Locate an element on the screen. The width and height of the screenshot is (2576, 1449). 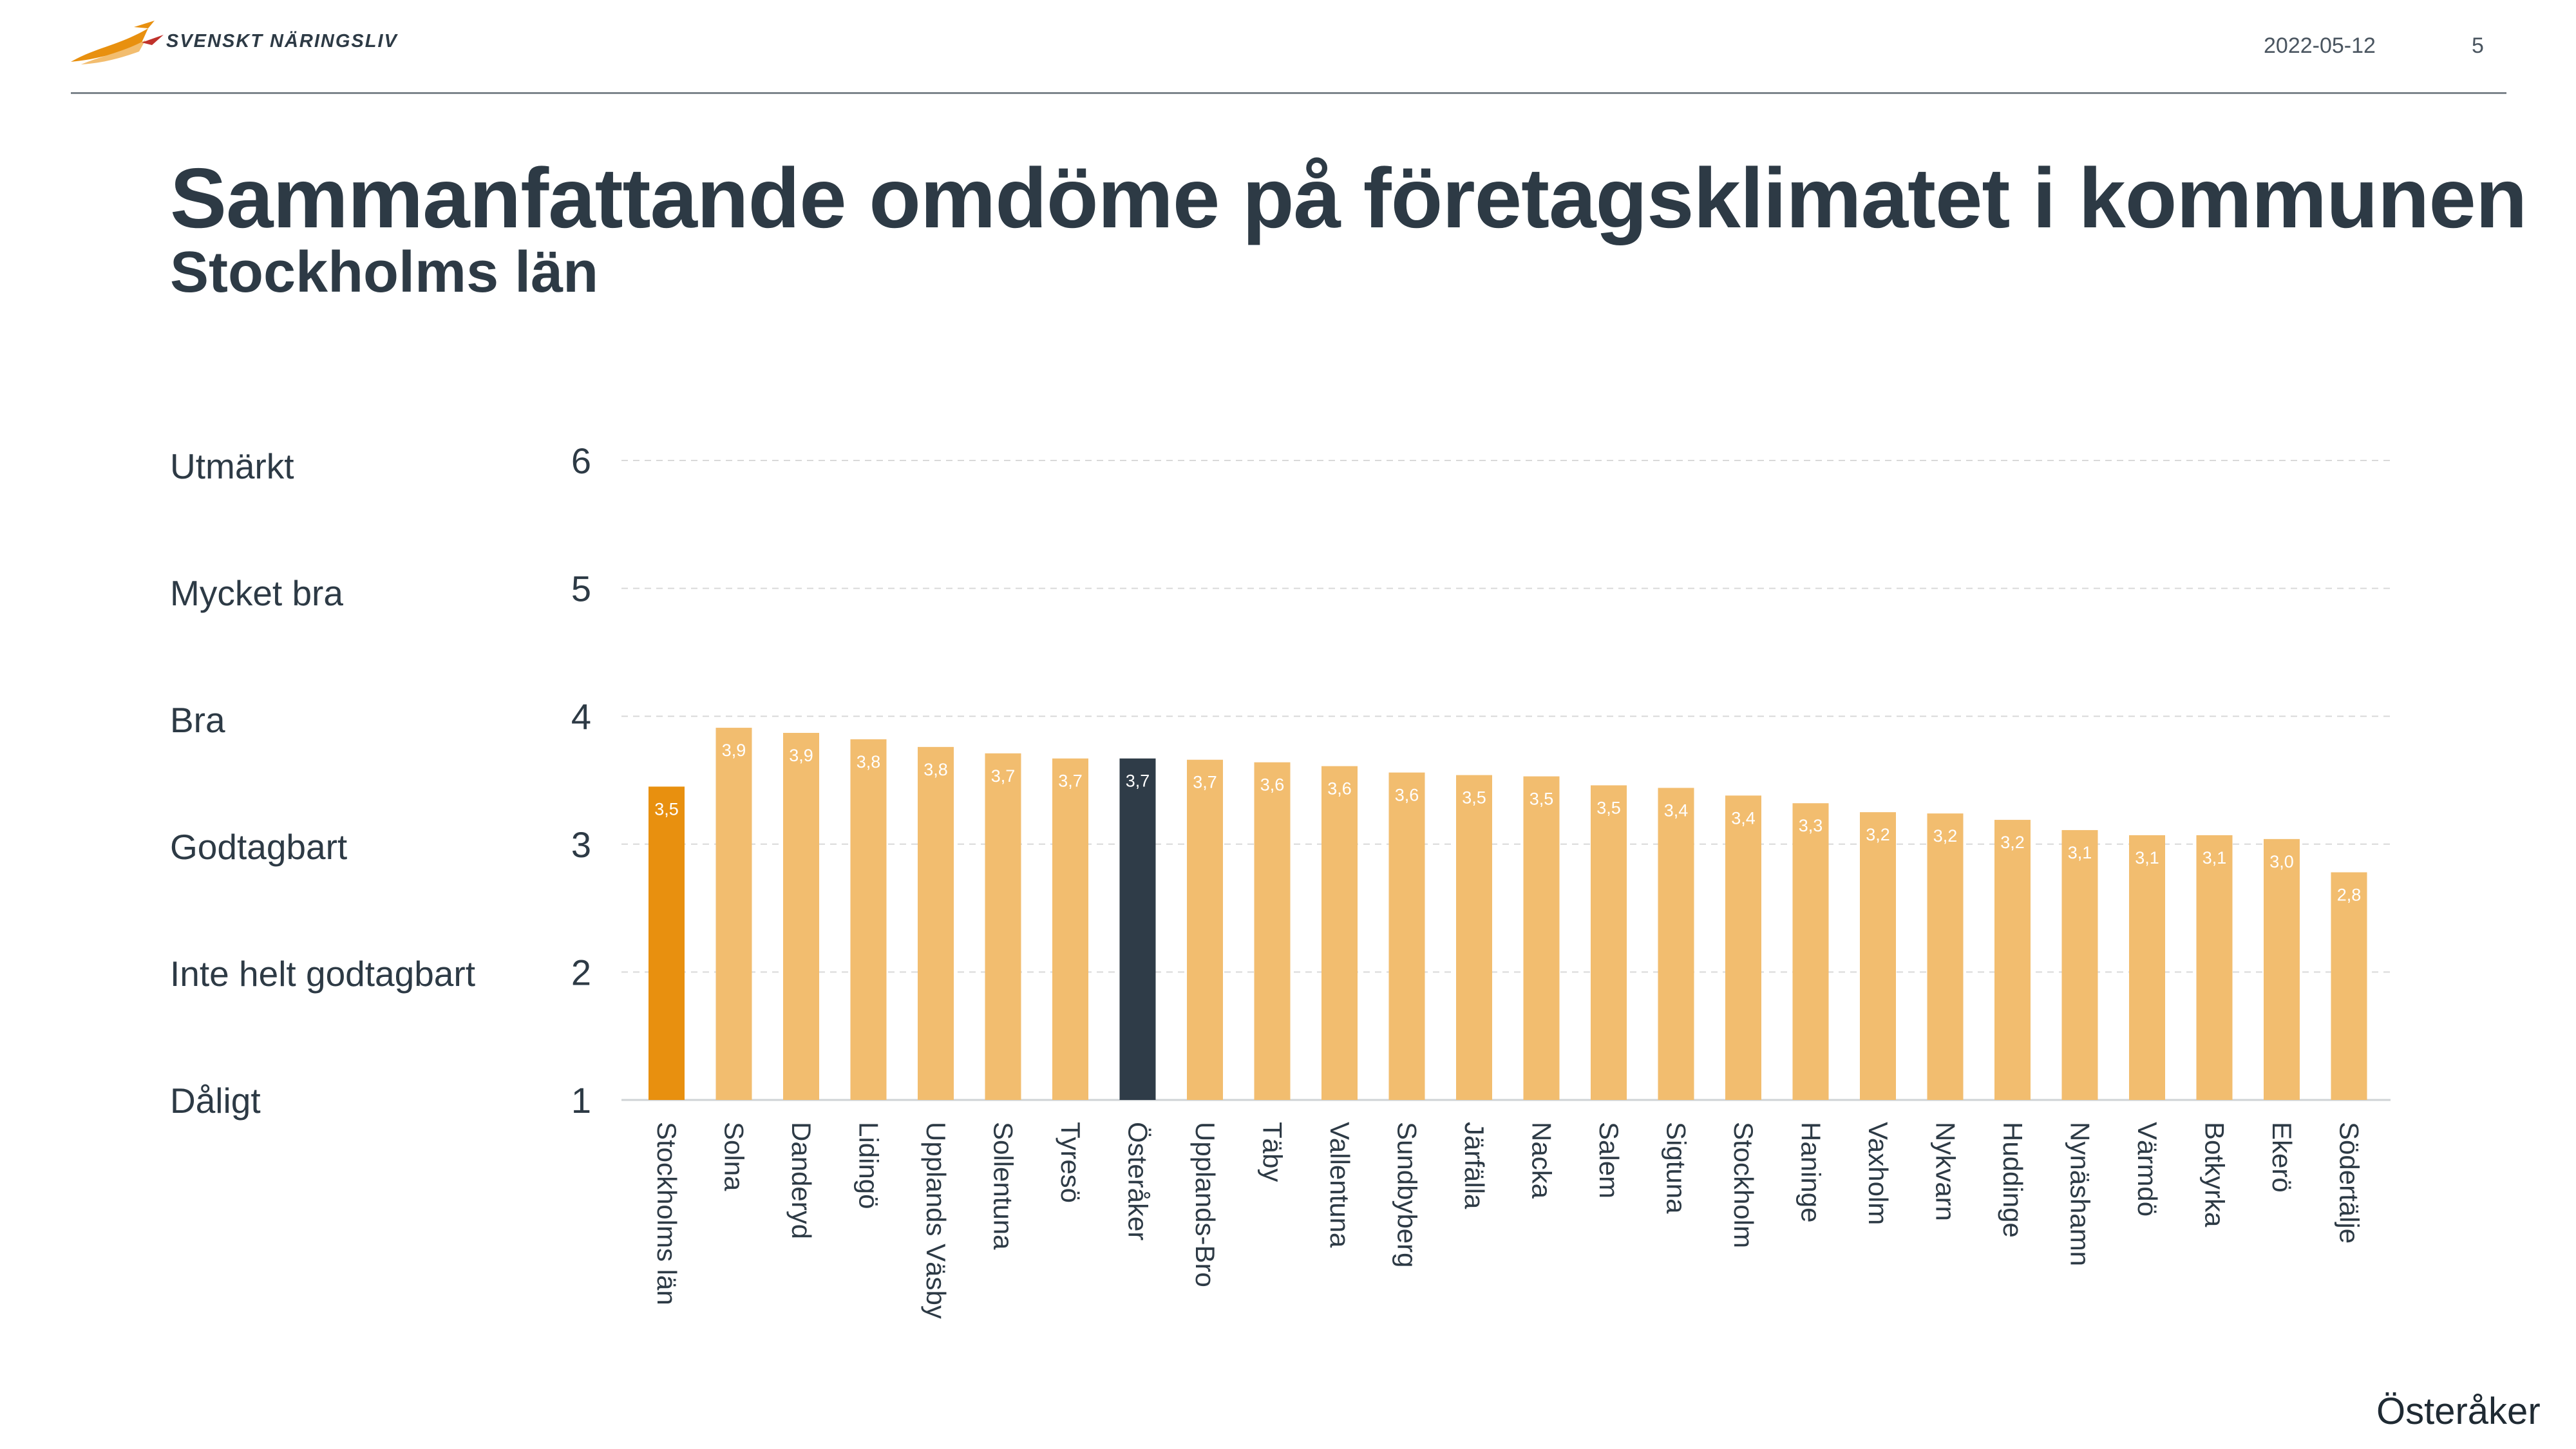
municipality-tag: Österåker is located at coordinates (2458, 1411).